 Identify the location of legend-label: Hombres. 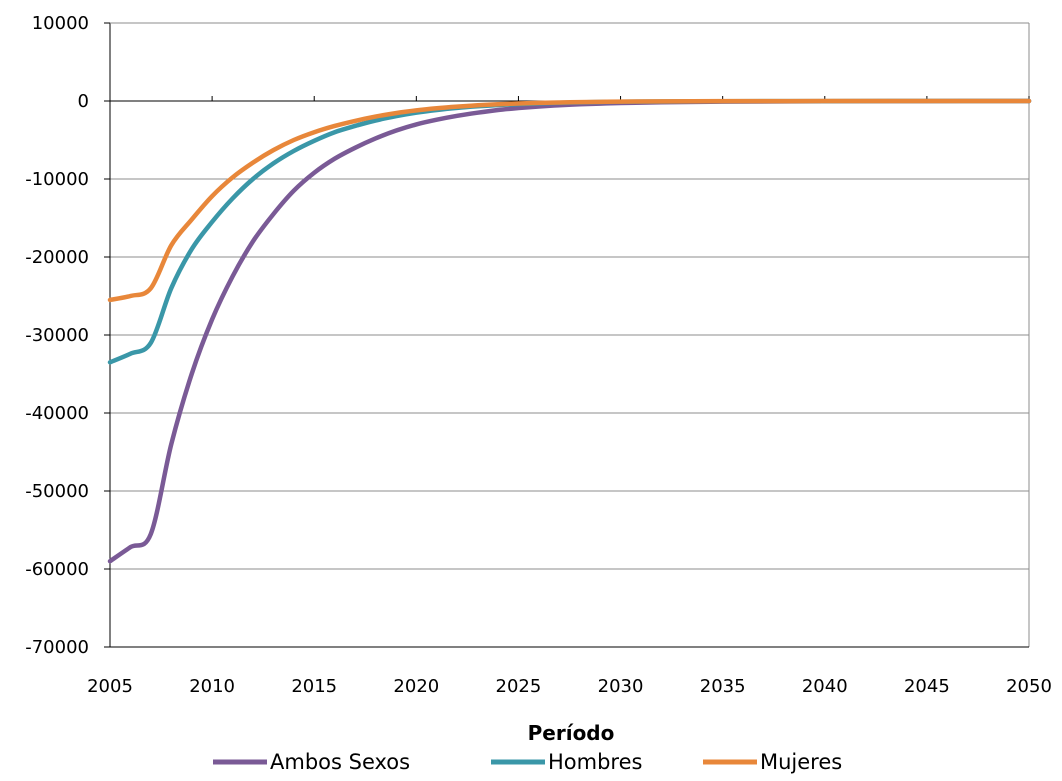
(595, 762).